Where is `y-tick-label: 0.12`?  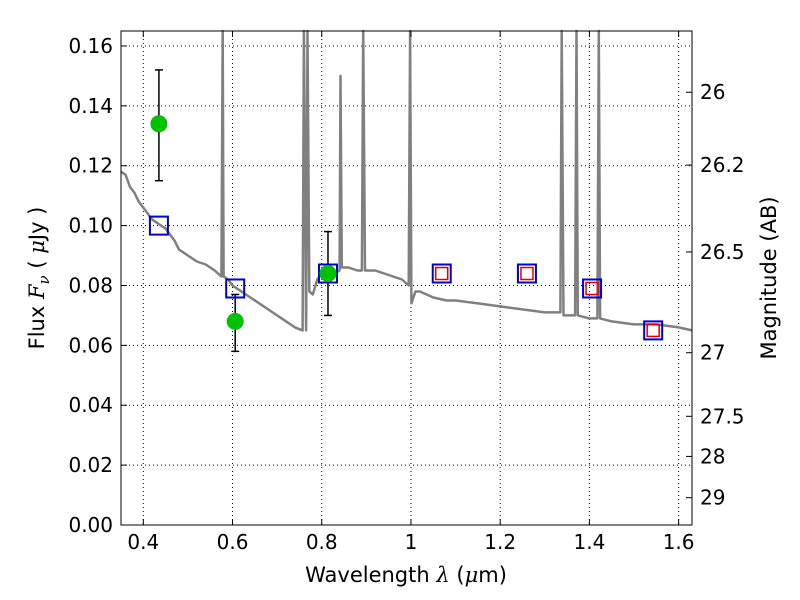
y-tick-label: 0.12 is located at coordinates (90, 166).